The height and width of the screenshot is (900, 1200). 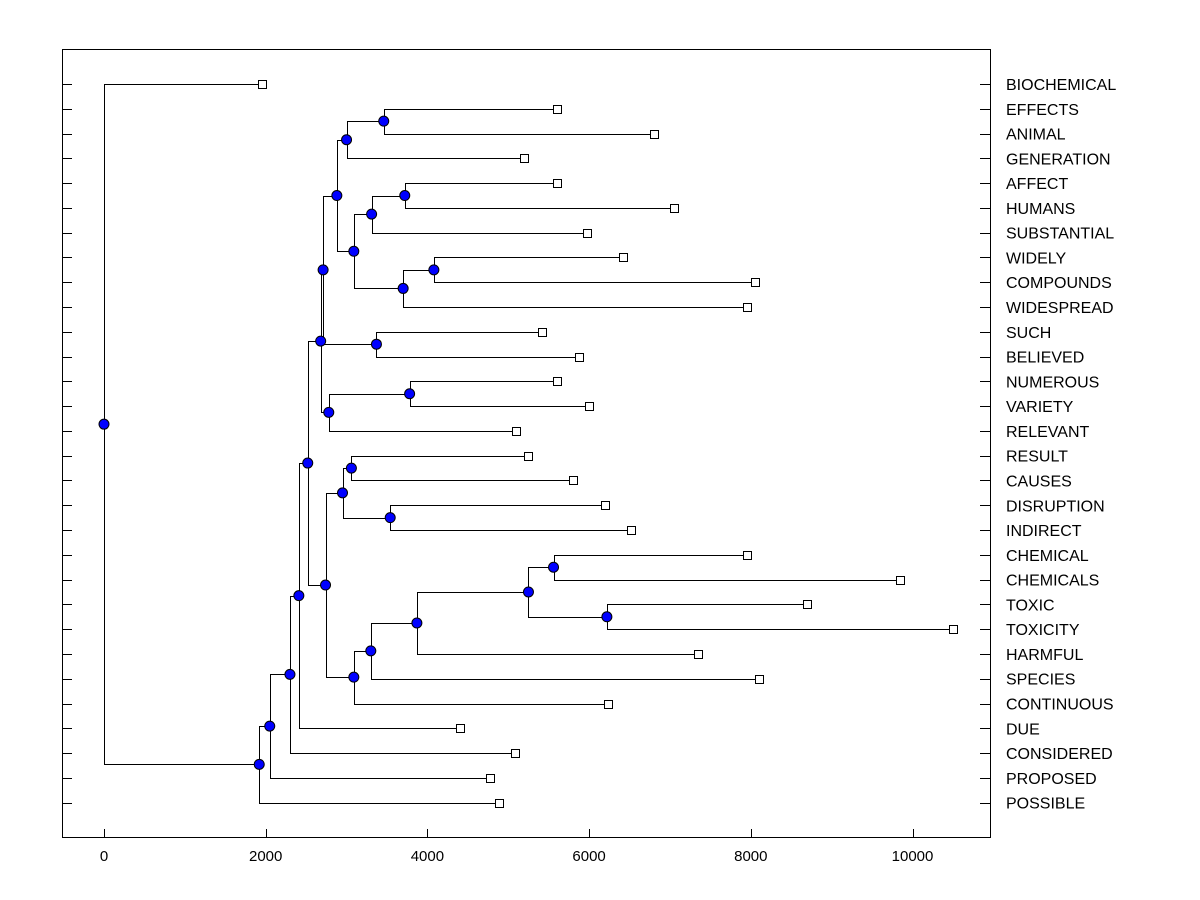 What do you see at coordinates (1036, 135) in the screenshot?
I see `leaf-label-animal: ANIMAL` at bounding box center [1036, 135].